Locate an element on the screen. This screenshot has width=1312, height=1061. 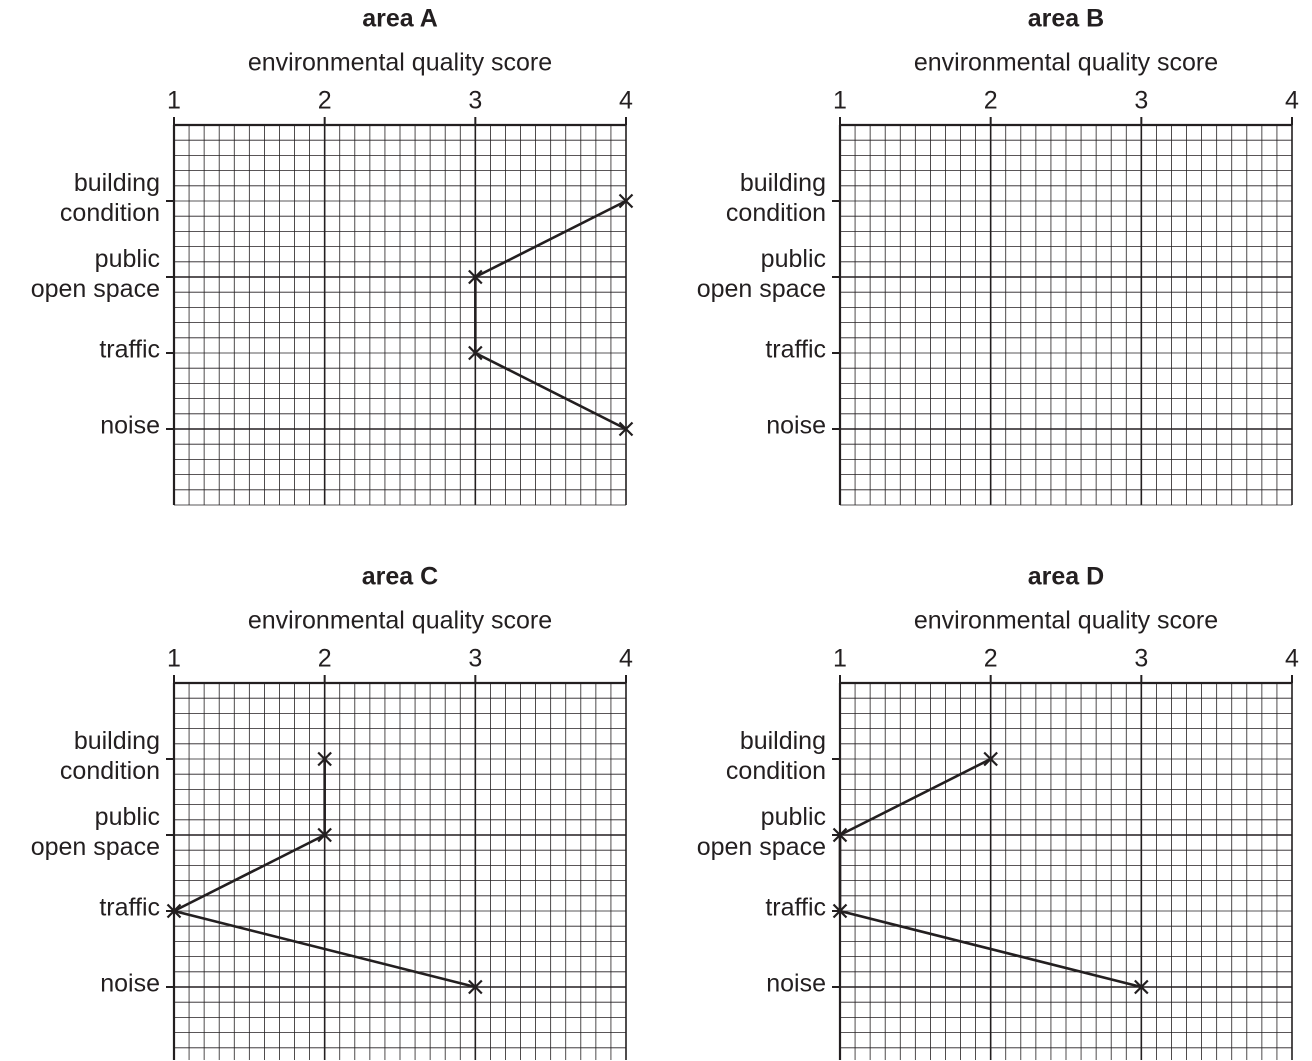
chart-title: area B is located at coordinates (1066, 19).